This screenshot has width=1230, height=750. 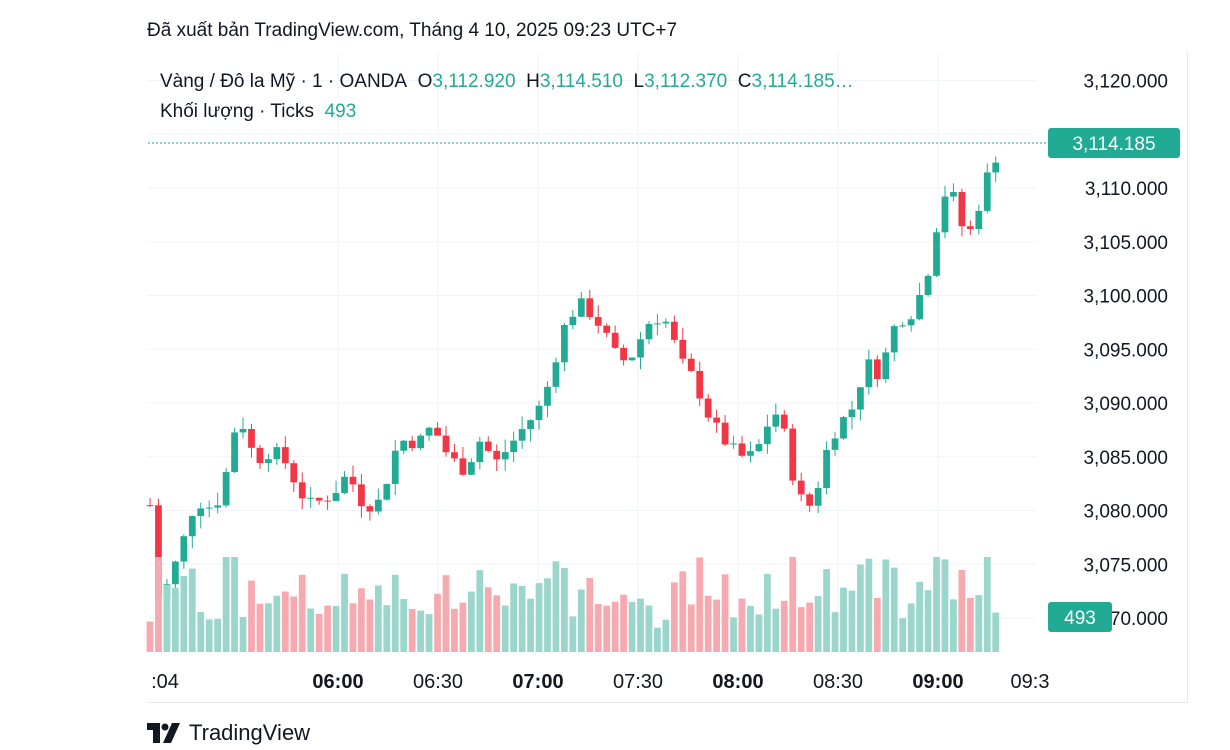 I want to click on brand: TradingView, so click(x=228, y=733).